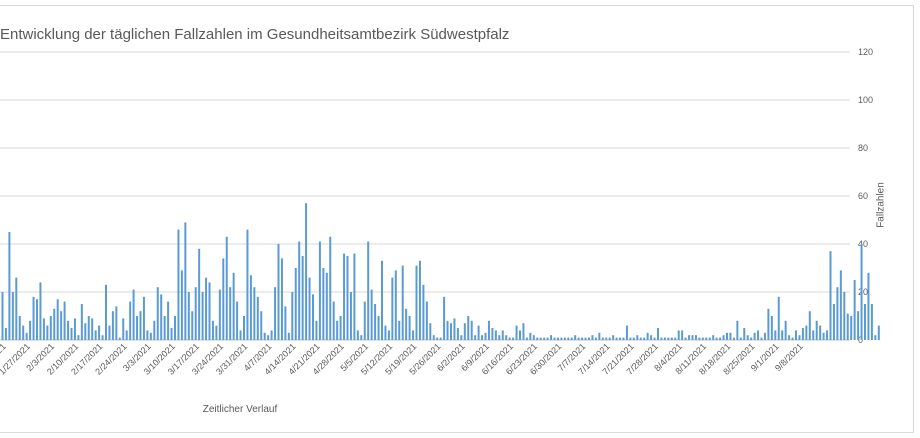 This screenshot has width=920, height=438. Describe the element at coordinates (863, 148) in the screenshot. I see `y-tick-label: 80` at that location.